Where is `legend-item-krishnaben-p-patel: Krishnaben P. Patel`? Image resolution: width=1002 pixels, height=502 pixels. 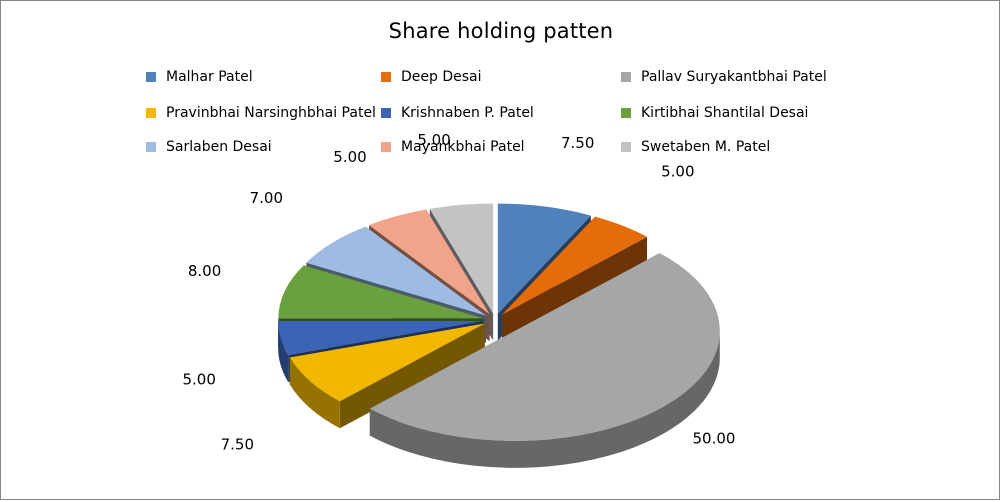 legend-item-krishnaben-p-patel: Krishnaben P. Patel is located at coordinates (457, 113).